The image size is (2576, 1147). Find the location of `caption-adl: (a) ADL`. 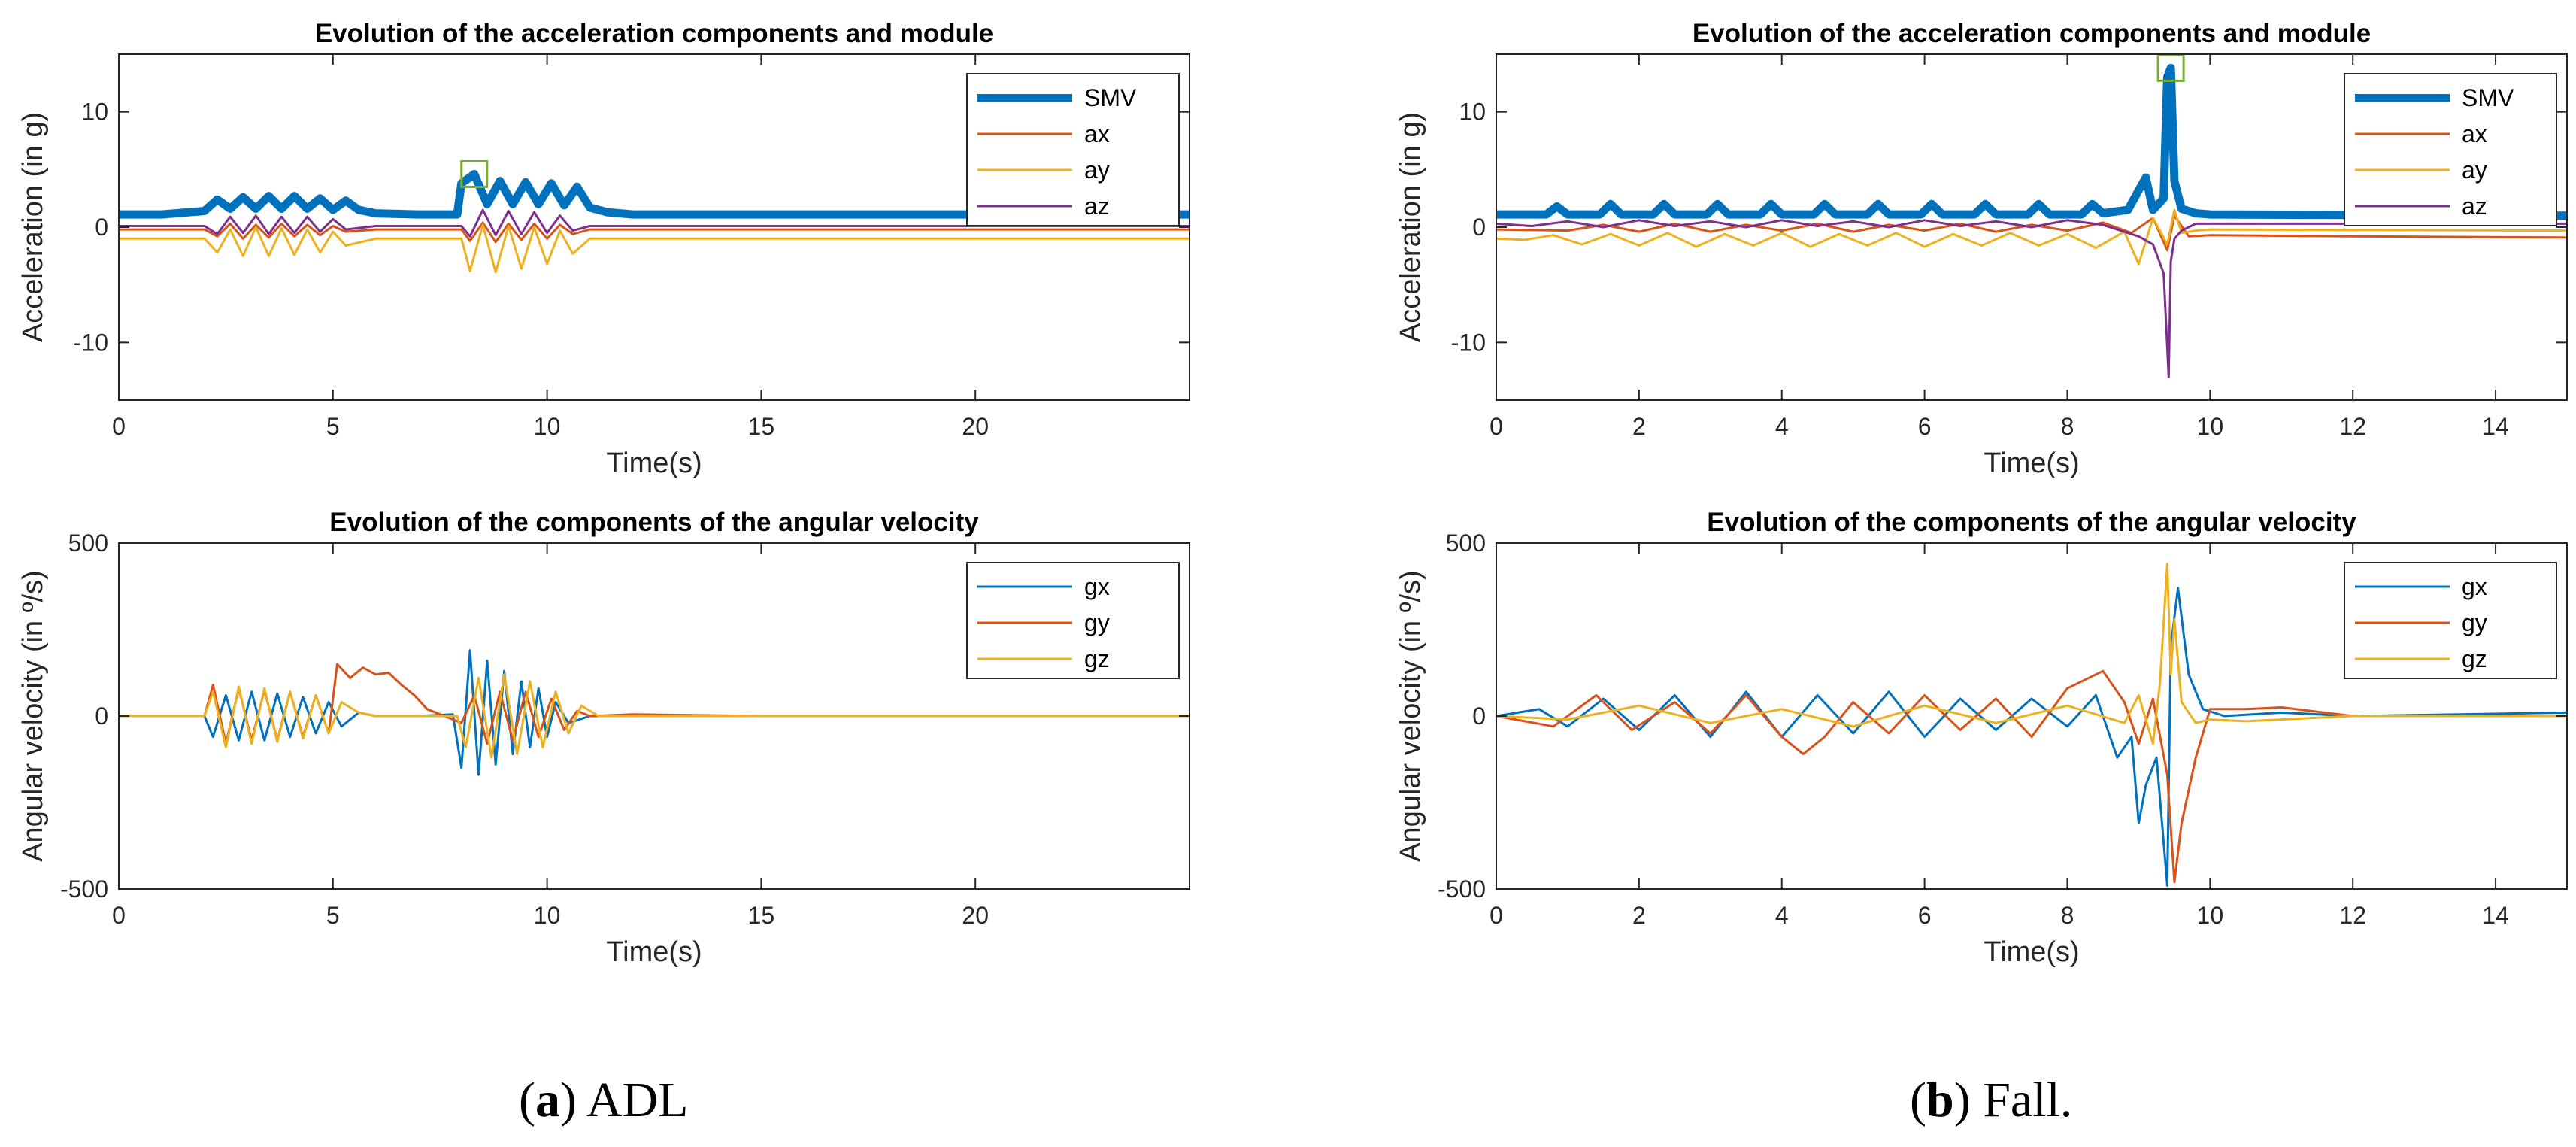

caption-adl: (a) ADL is located at coordinates (604, 1100).